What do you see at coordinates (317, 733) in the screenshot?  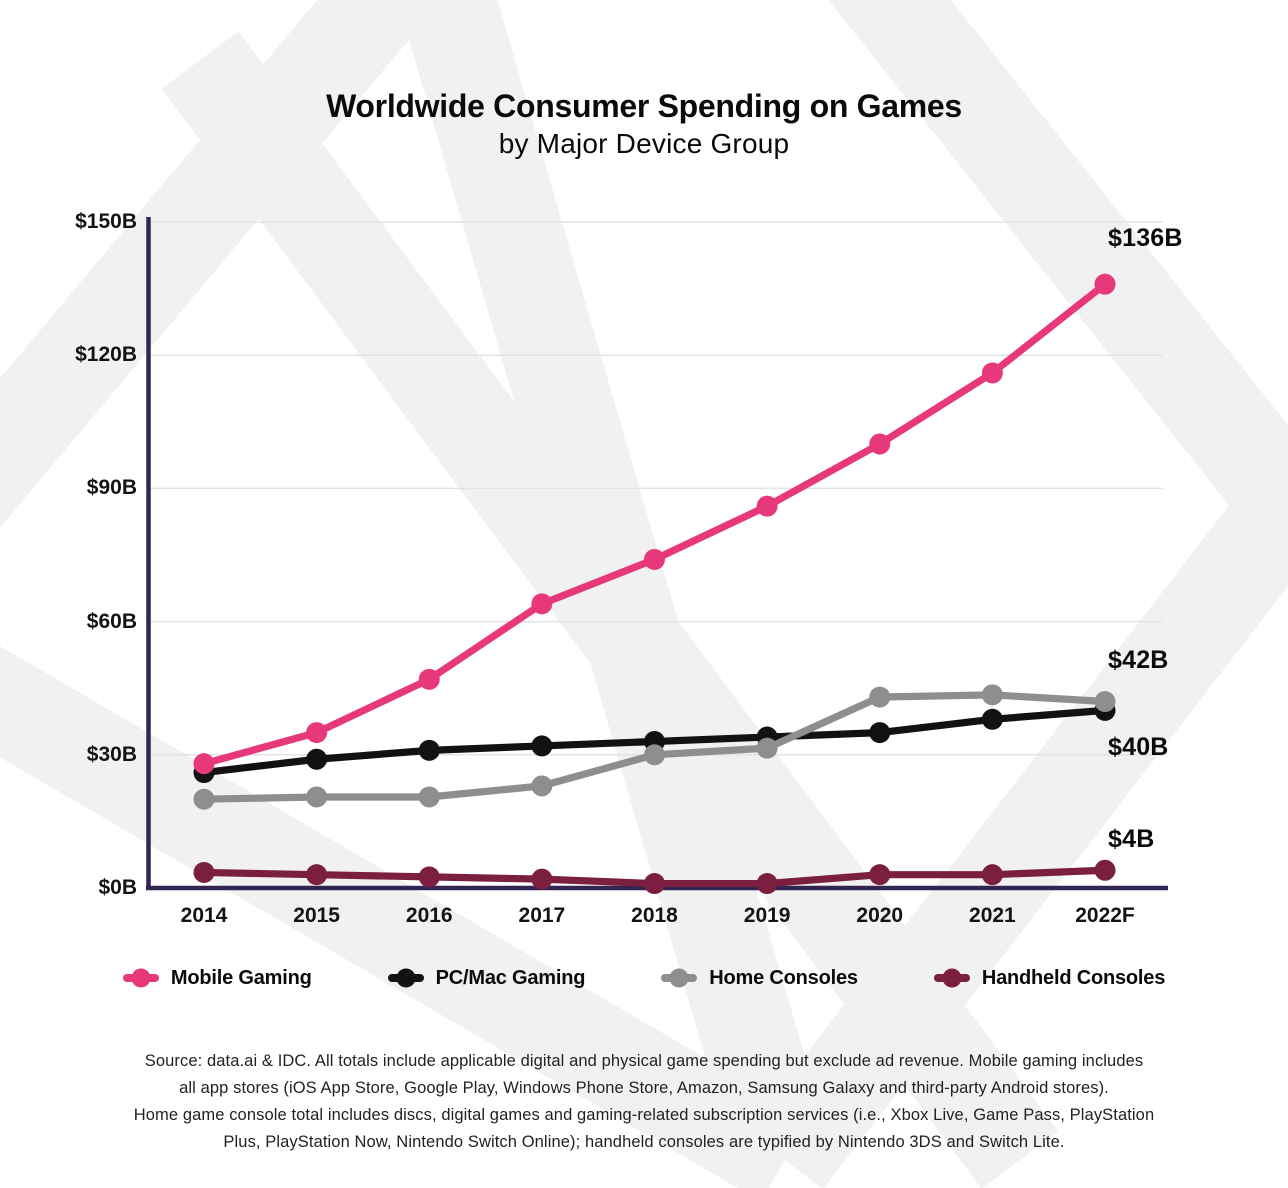 I see `data-point-mobile-gaming-2015` at bounding box center [317, 733].